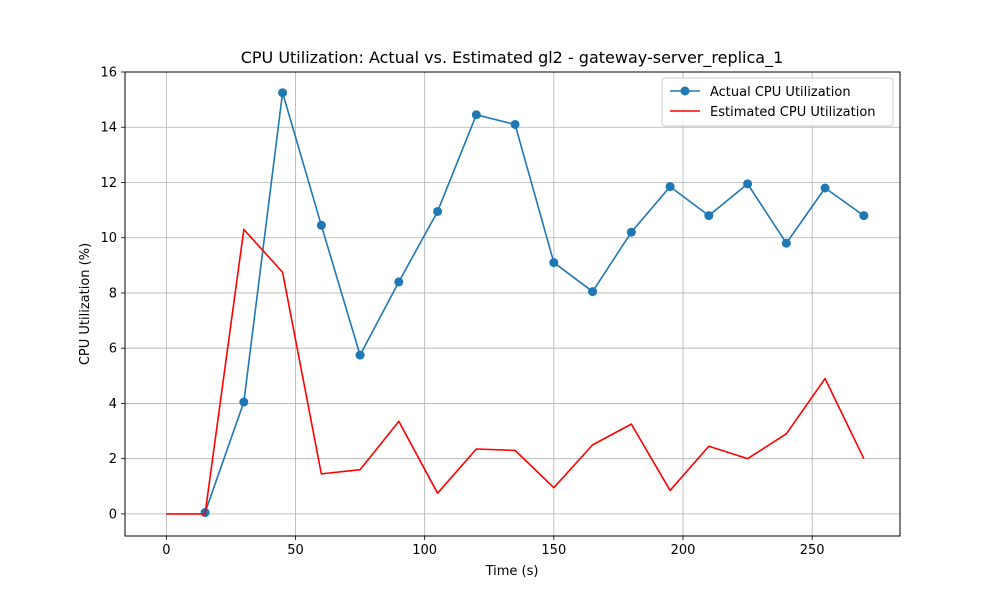 This screenshot has height=600, width=1000. I want to click on x-tick-label: 250, so click(812, 550).